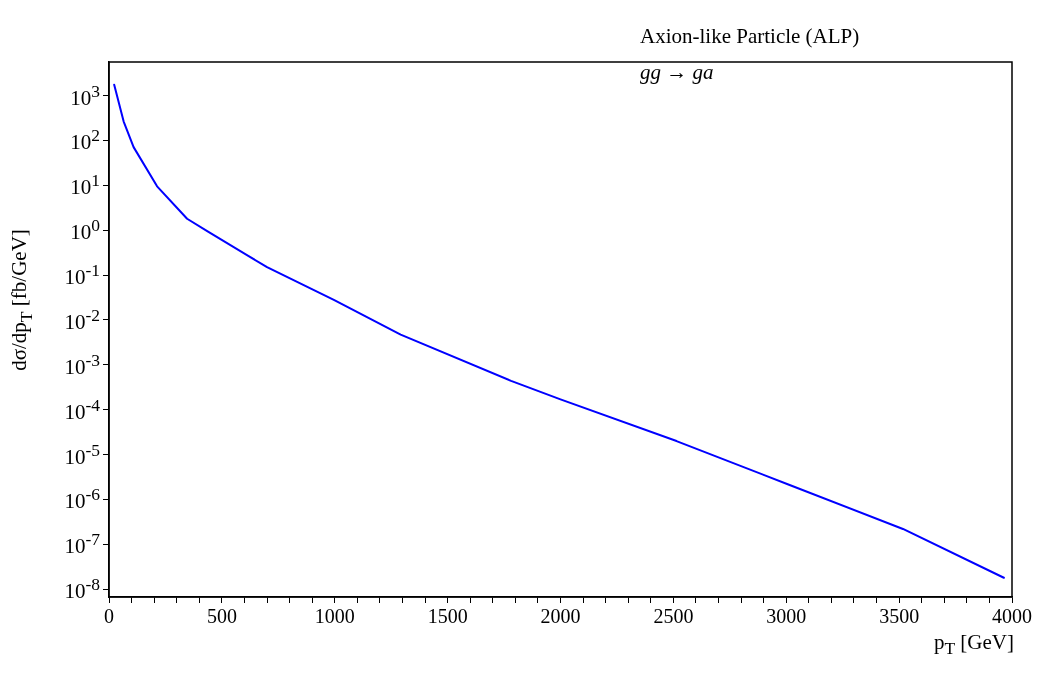  Describe the element at coordinates (750, 36) in the screenshot. I see `text: Axion-like Particle (ALP)` at that location.